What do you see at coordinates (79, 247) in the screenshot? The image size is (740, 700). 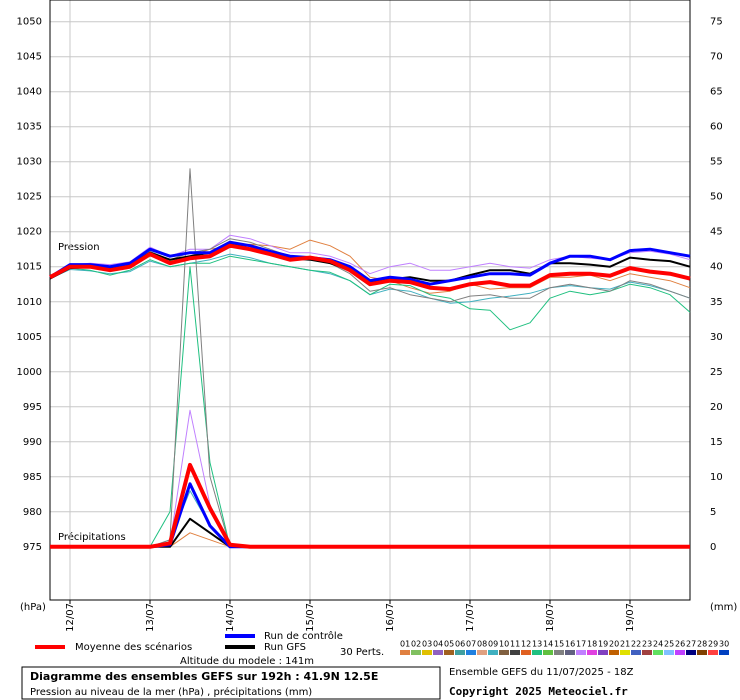 I see `annotation: Pression` at bounding box center [79, 247].